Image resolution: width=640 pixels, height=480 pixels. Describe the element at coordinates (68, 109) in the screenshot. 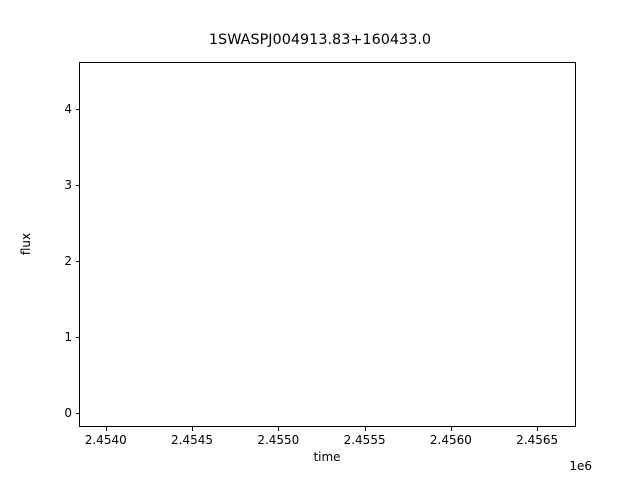

I see `y-tick-label: 4` at that location.